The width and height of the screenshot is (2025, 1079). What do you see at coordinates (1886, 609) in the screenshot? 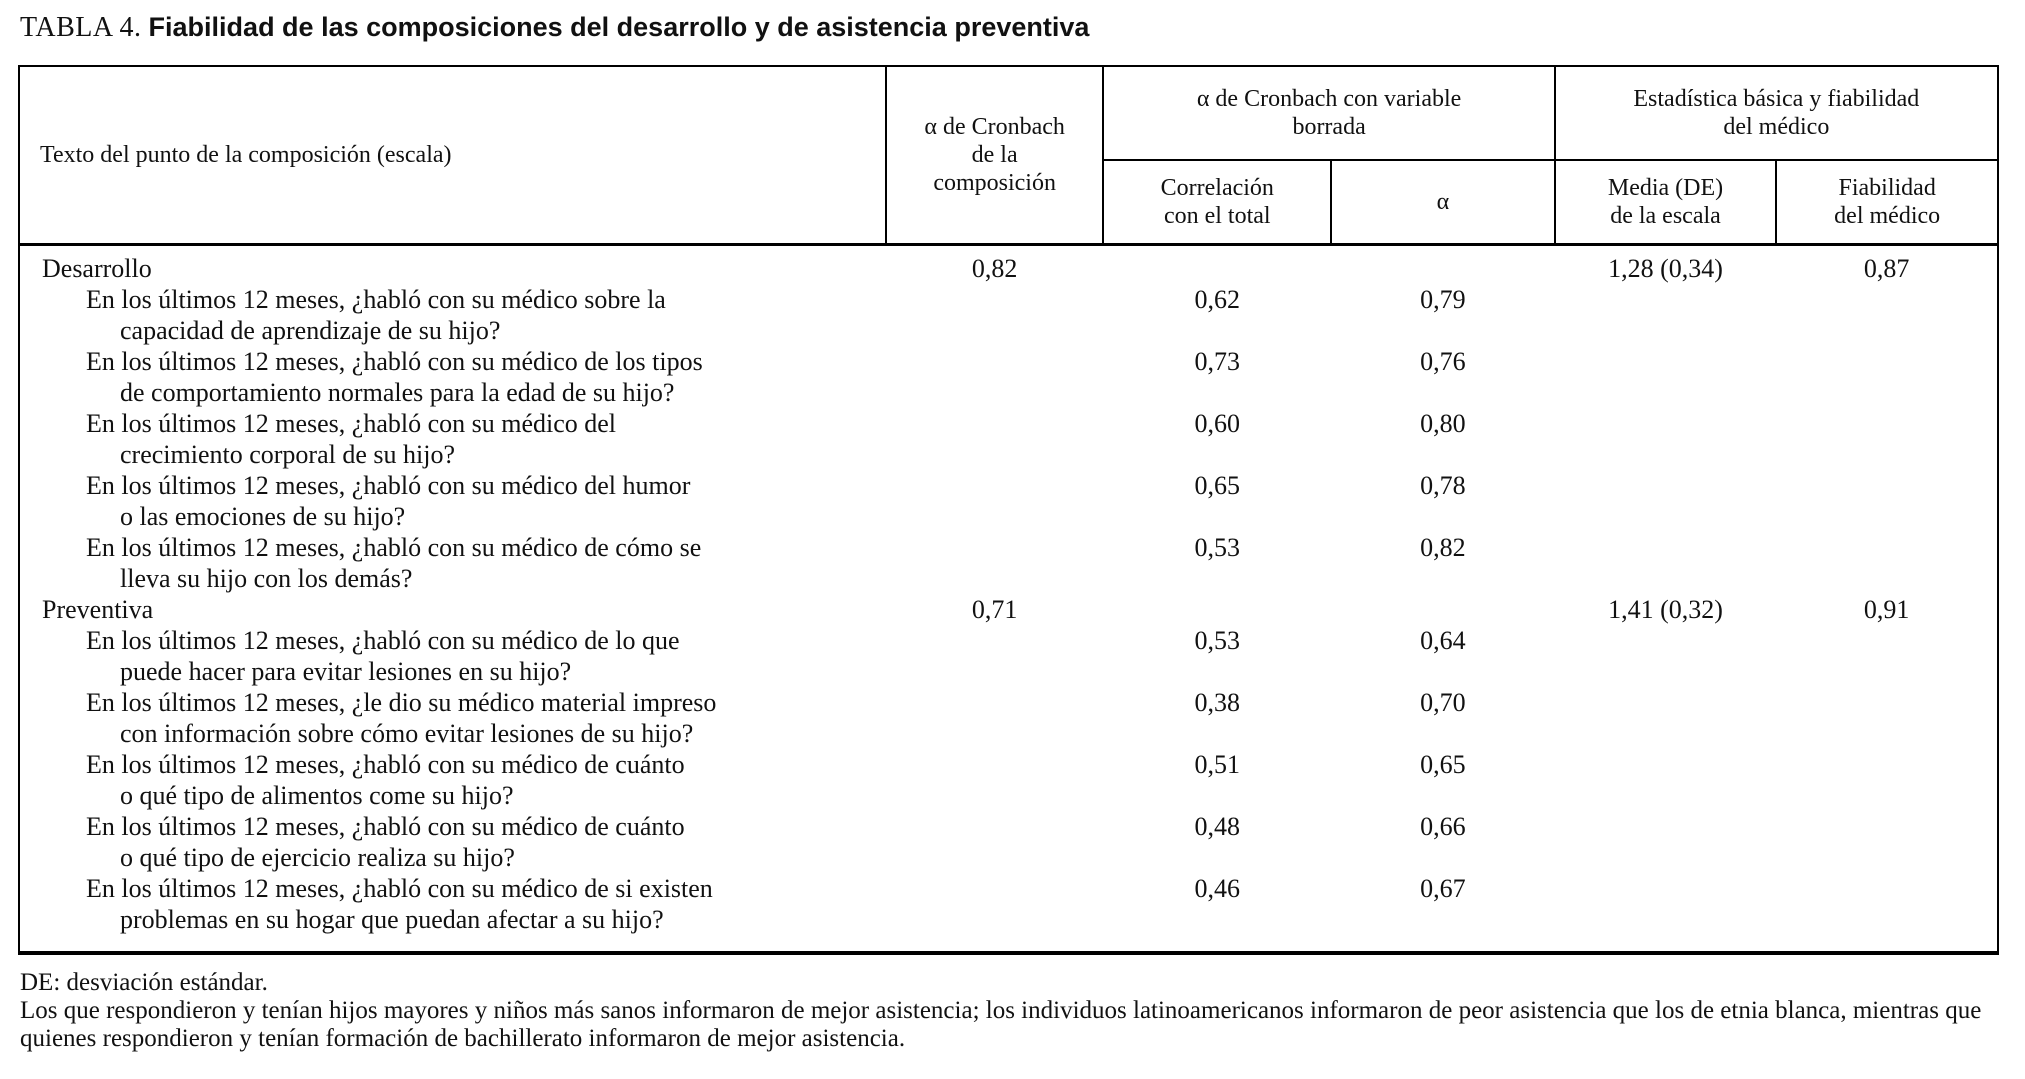
I see `physician-reliability-cell: 0,91` at bounding box center [1886, 609].